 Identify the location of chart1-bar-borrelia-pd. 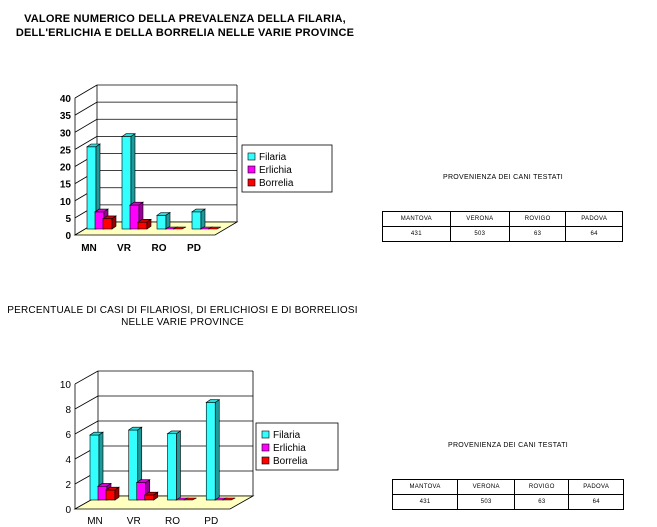
(214, 228).